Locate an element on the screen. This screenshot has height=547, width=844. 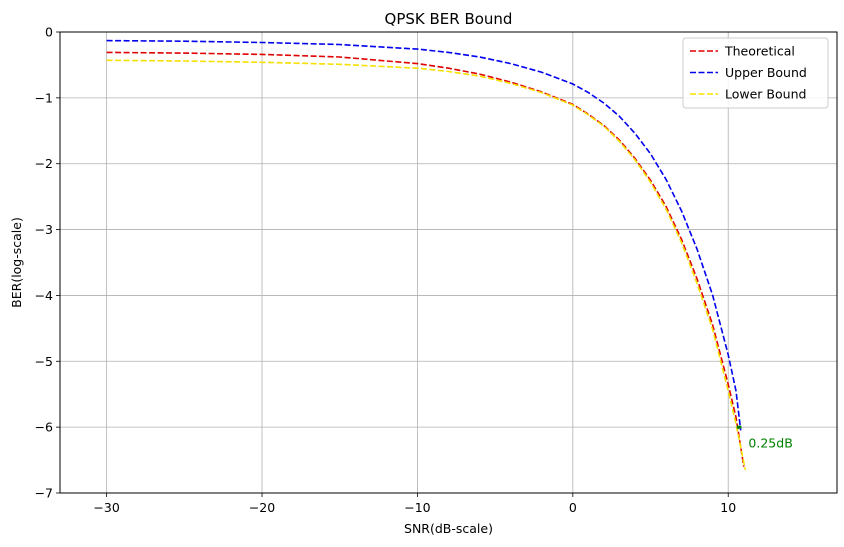
y-tick-label: −4 is located at coordinates (44, 295).